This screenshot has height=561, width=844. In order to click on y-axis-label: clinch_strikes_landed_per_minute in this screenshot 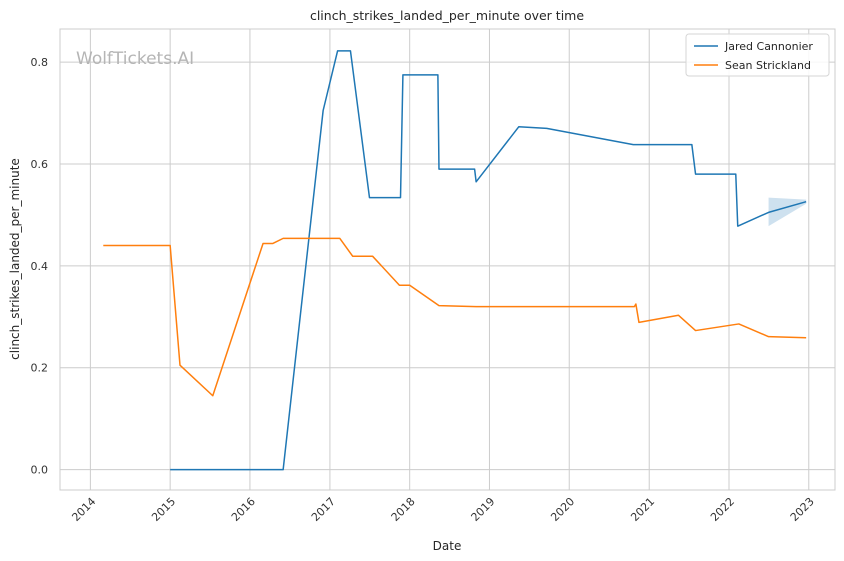, I will do `click(15, 259)`.